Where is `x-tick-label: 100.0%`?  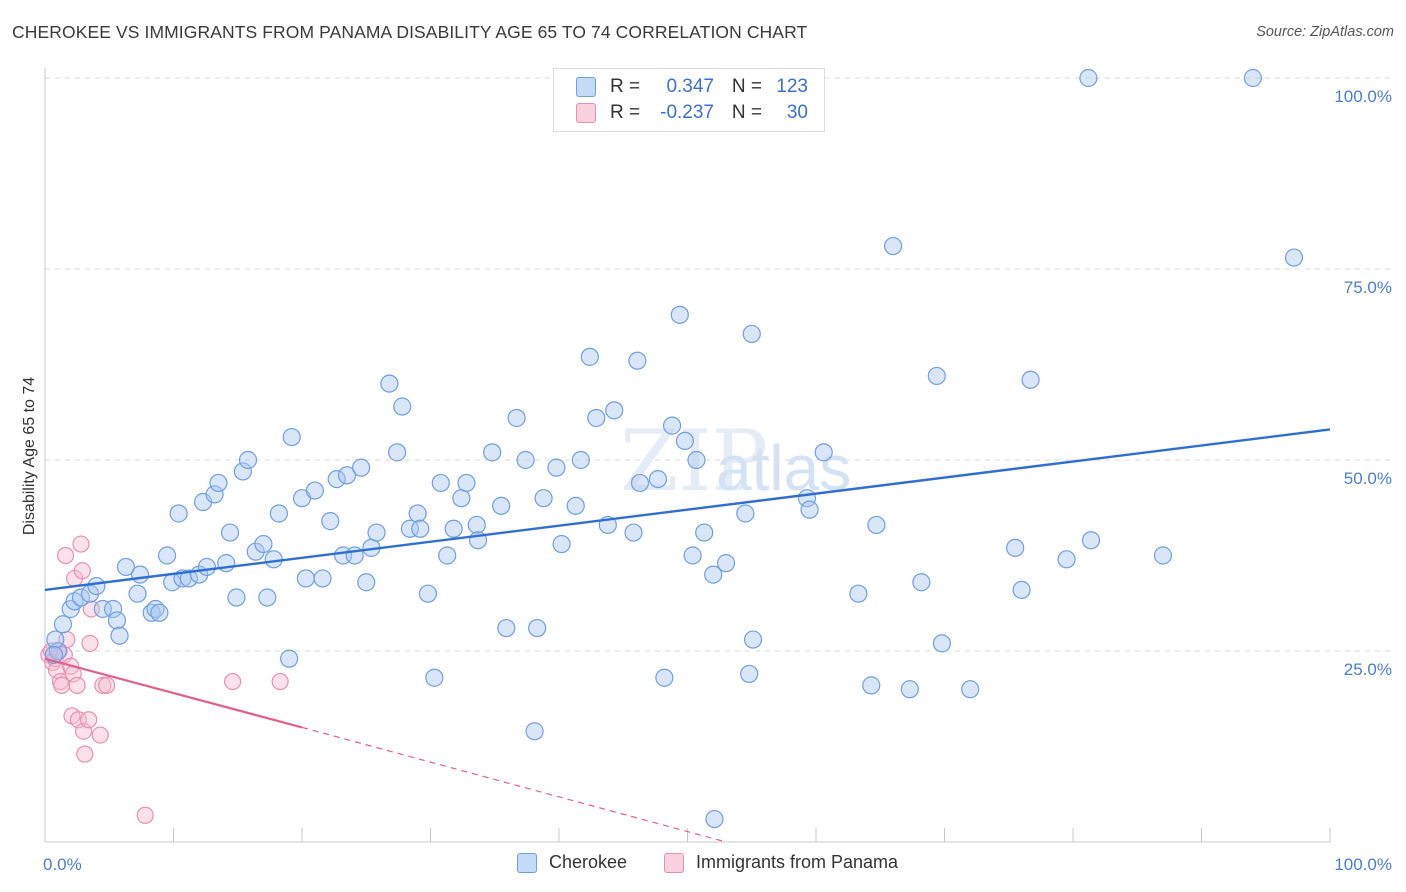 x-tick-label: 100.0% is located at coordinates (1363, 864).